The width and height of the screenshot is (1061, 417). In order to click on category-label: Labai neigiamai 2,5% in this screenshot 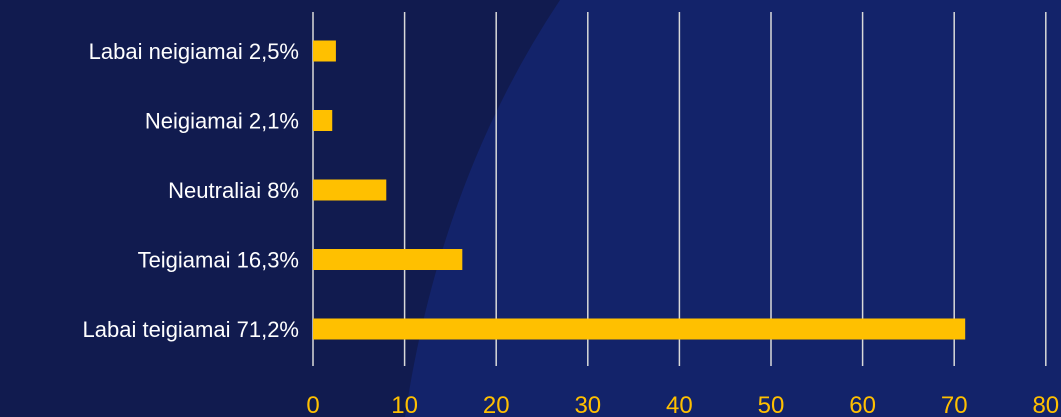, I will do `click(194, 51)`.